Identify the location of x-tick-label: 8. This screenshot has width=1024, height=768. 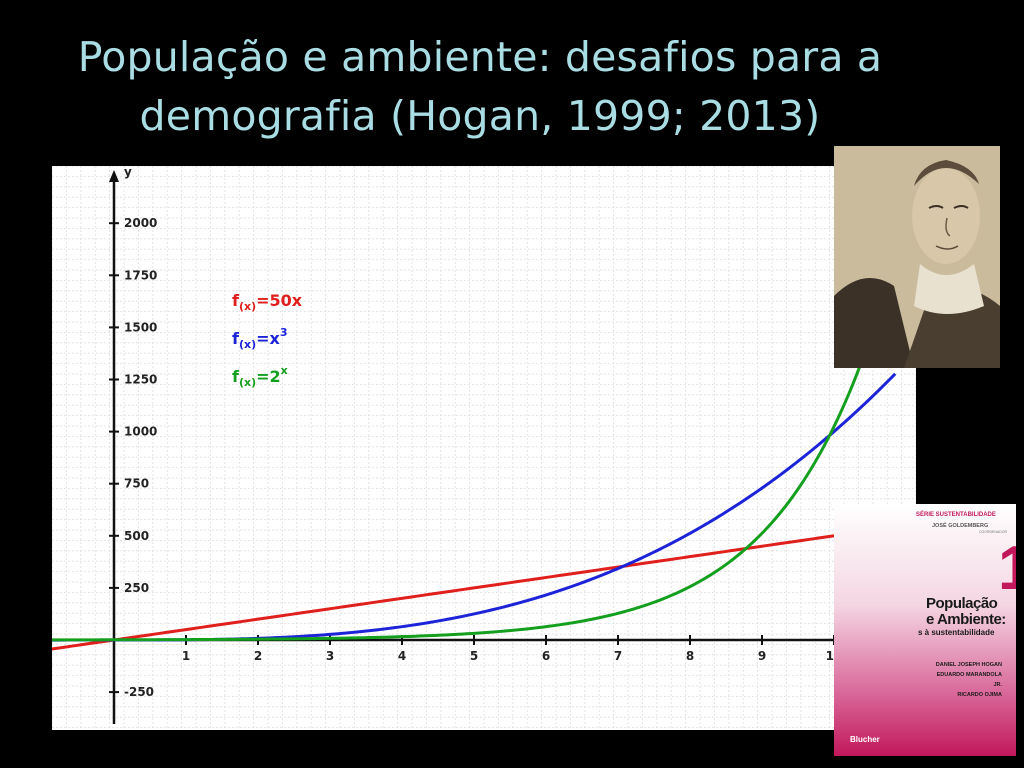
(690, 656).